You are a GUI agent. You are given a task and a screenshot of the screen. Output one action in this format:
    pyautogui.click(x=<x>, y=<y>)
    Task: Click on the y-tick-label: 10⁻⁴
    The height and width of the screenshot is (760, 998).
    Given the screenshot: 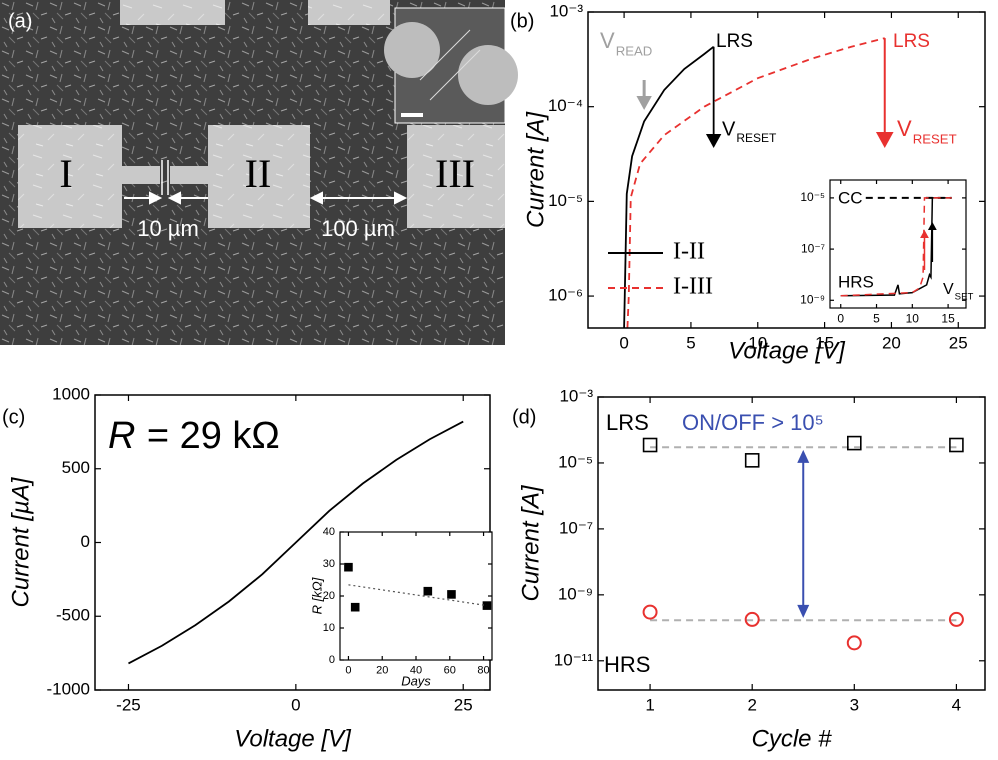 What is the action you would take?
    pyautogui.click(x=565, y=105)
    